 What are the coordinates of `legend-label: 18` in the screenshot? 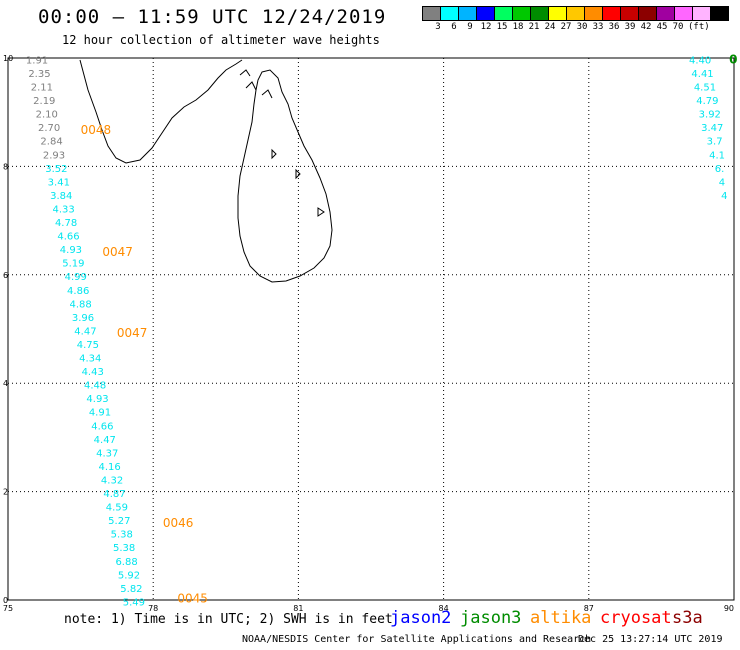 It's located at (518, 27).